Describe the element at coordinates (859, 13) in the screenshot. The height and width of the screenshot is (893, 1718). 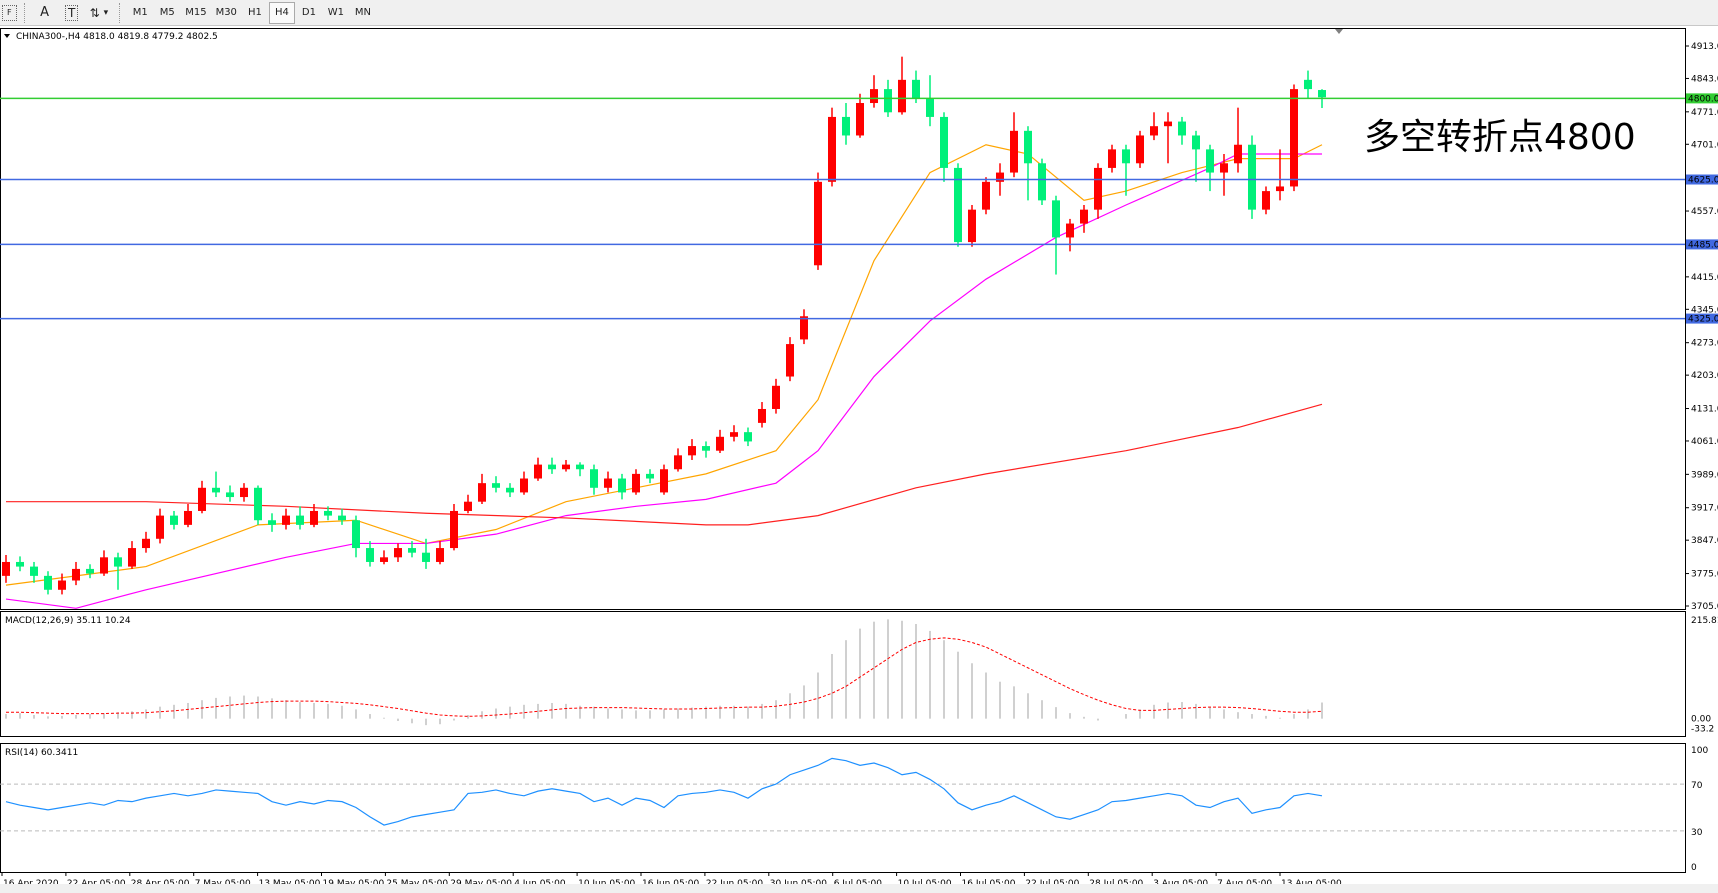
I see `toolbar: F A T ⇅ ▾ M1 M5 M15 M30 H1 H4 D1 W1 MN` at that location.